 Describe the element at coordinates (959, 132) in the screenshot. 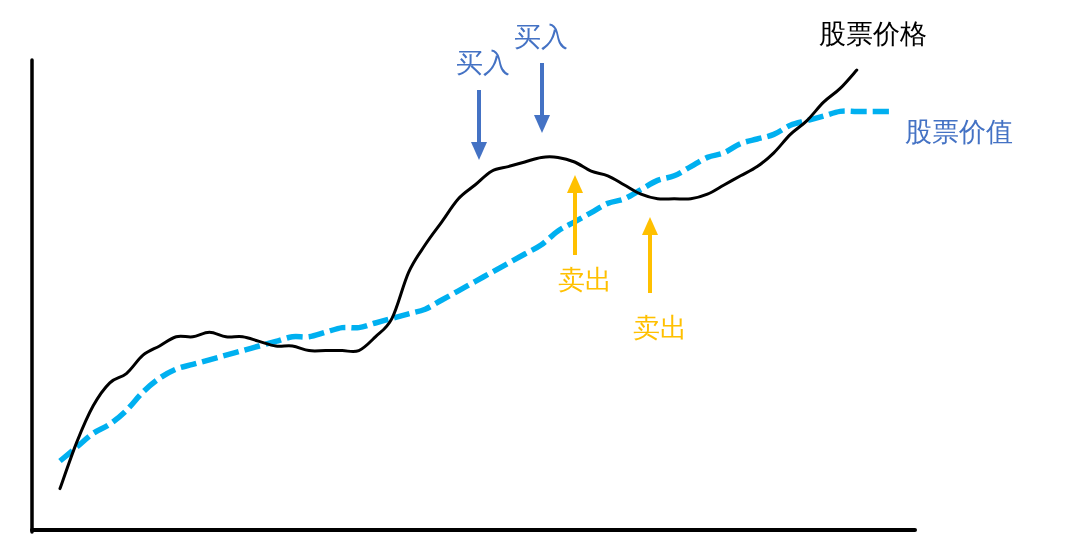

I see `series-label: 股票价值` at that location.